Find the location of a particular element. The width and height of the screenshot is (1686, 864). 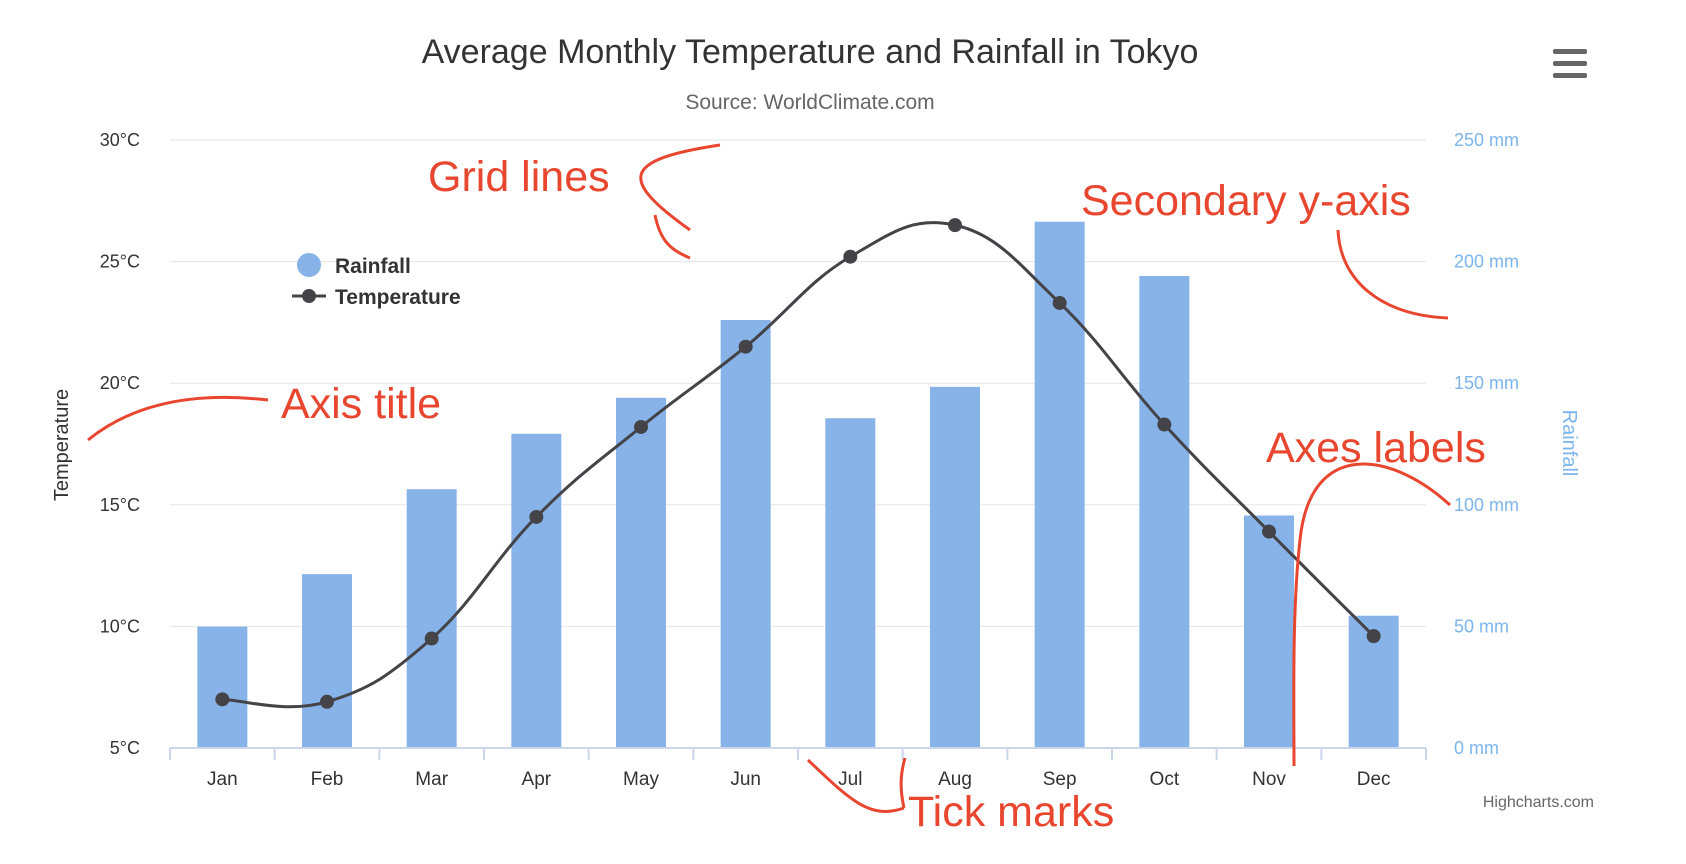

x-tick-label: Apr is located at coordinates (537, 779).